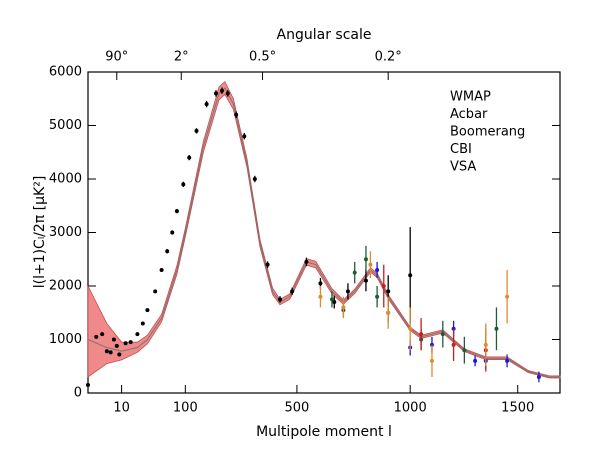  Describe the element at coordinates (297, 408) in the screenshot. I see `x-tick-label: 500` at that location.